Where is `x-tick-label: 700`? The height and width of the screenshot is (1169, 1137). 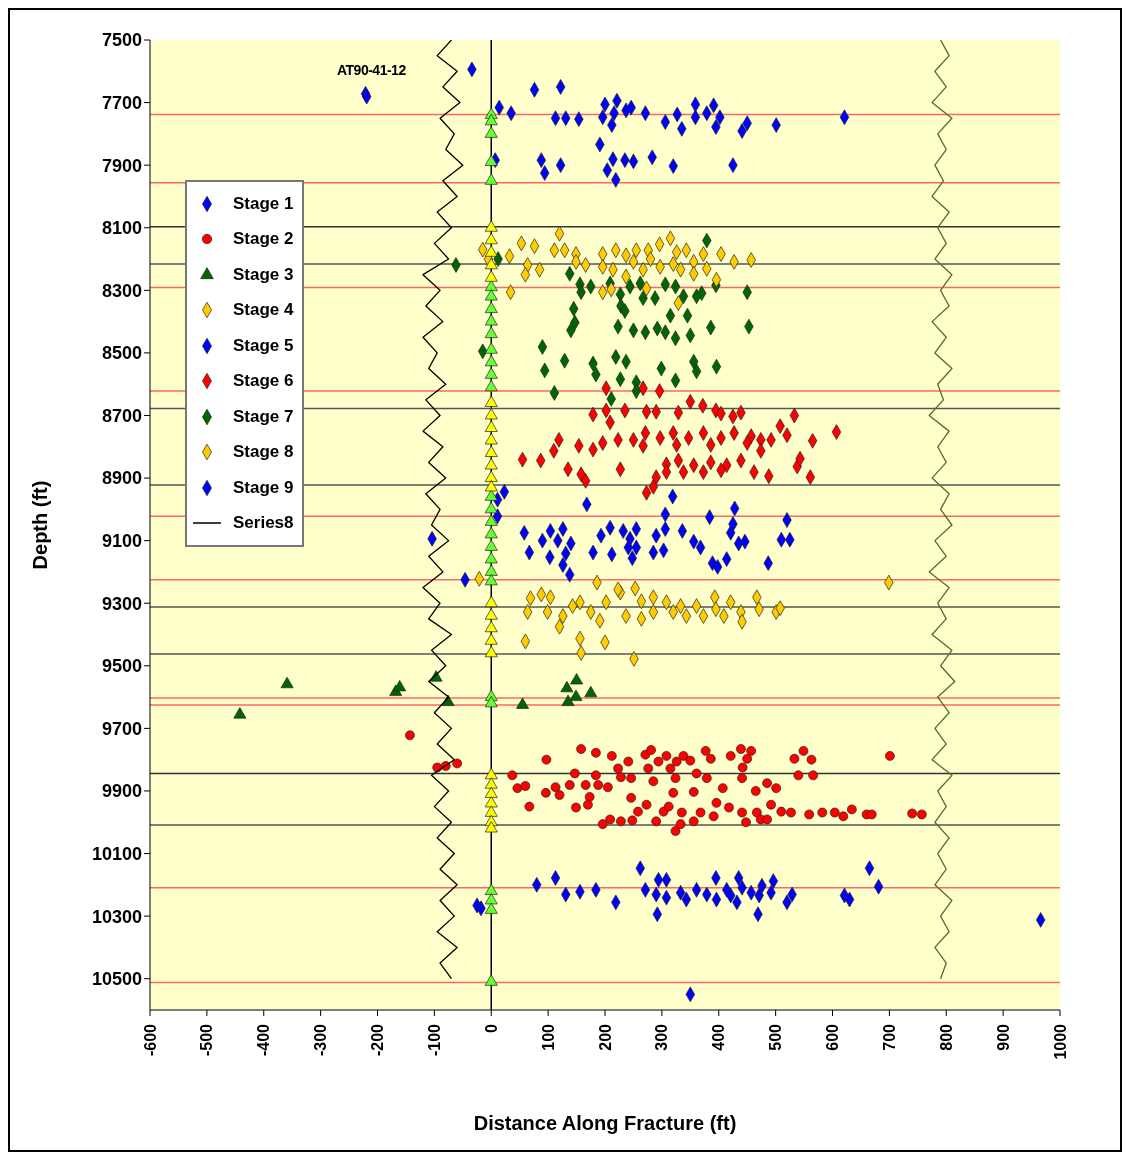 x-tick-label: 700 is located at coordinates (889, 1037).